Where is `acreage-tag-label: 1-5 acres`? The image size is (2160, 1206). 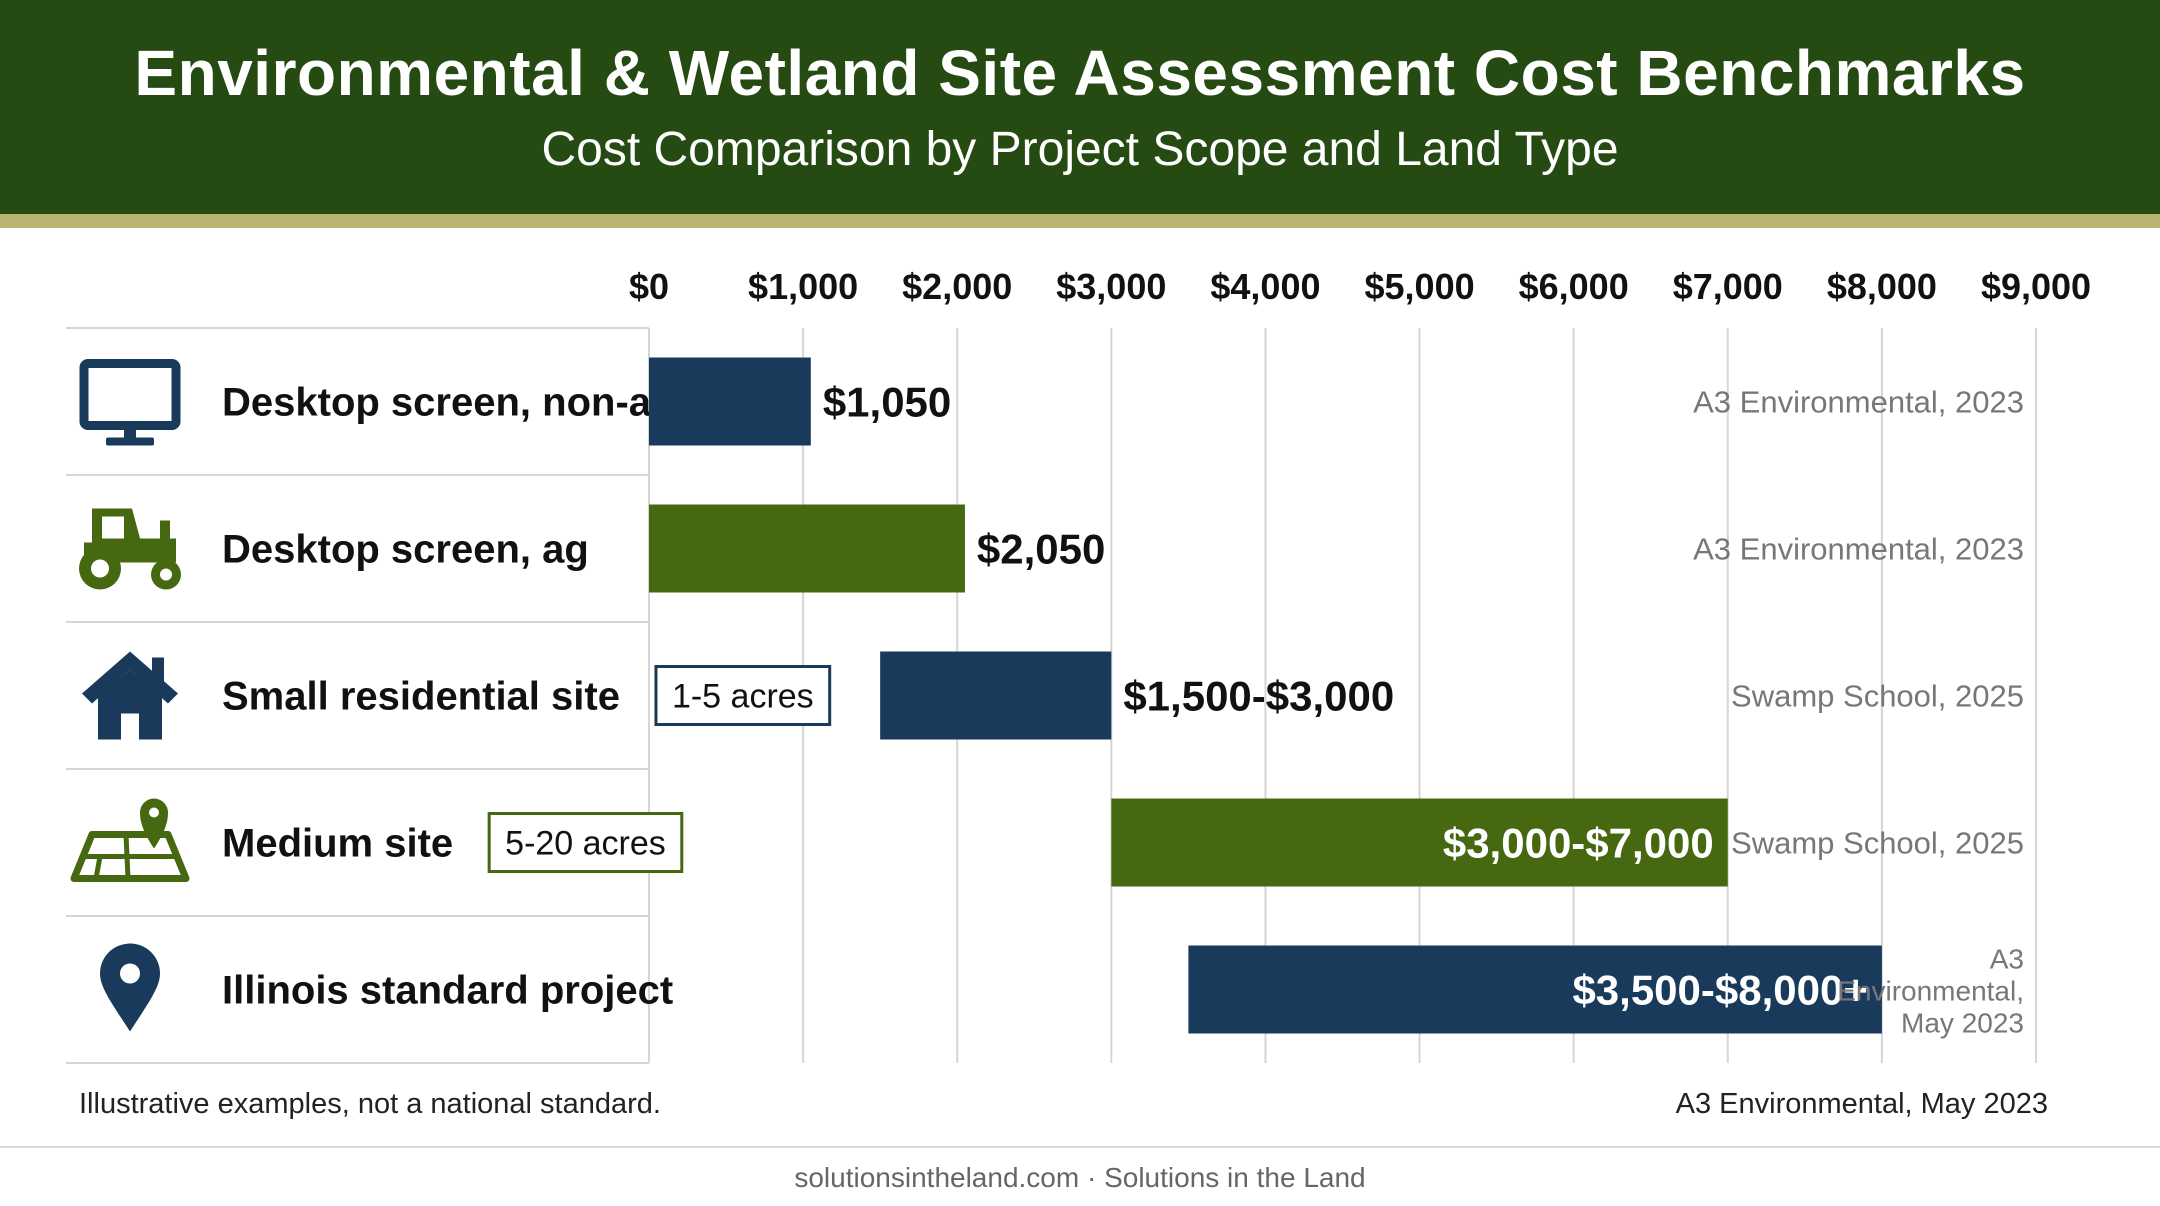
acreage-tag-label: 1-5 acres is located at coordinates (743, 697).